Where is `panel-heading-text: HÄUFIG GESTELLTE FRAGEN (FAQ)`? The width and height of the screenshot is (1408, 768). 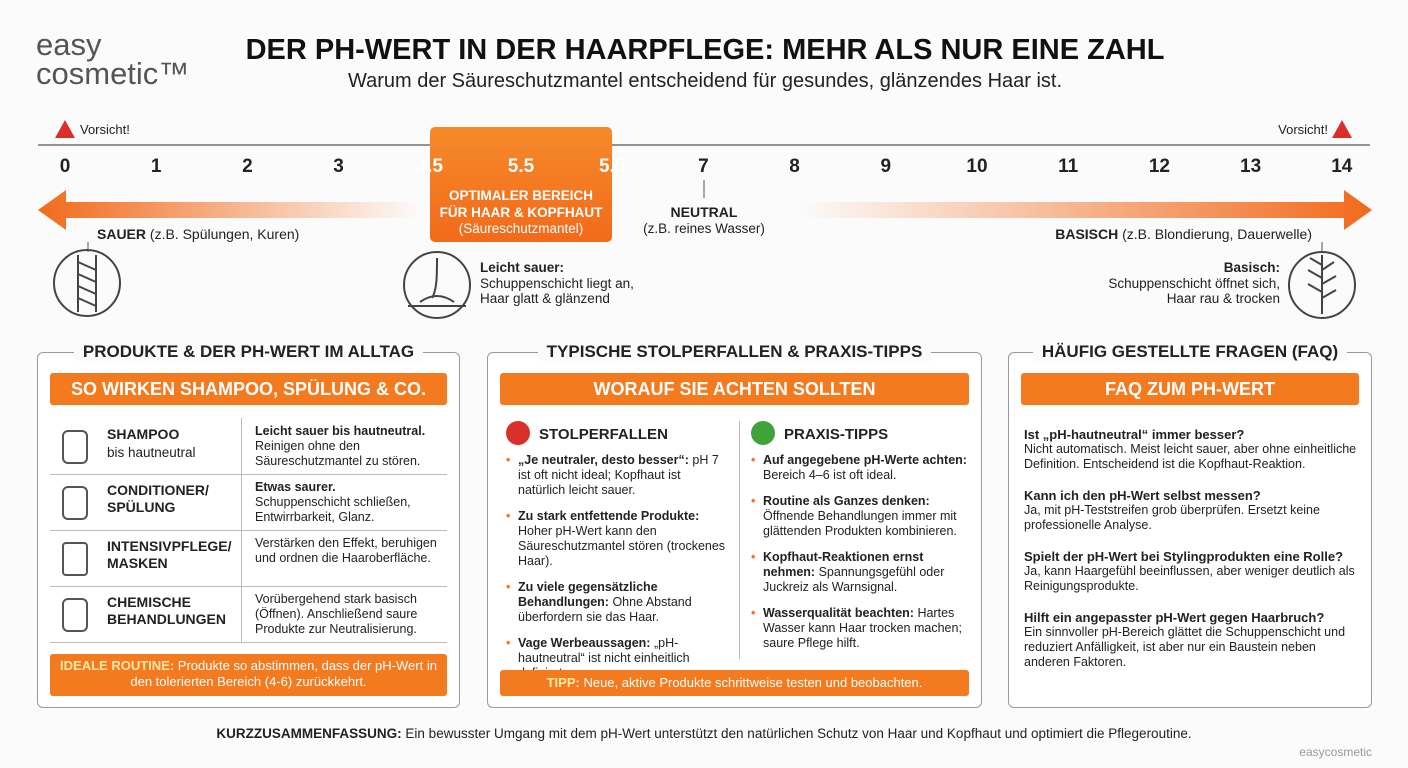 panel-heading-text: HÄUFIG GESTELLTE FRAGEN (FAQ) is located at coordinates (1190, 351).